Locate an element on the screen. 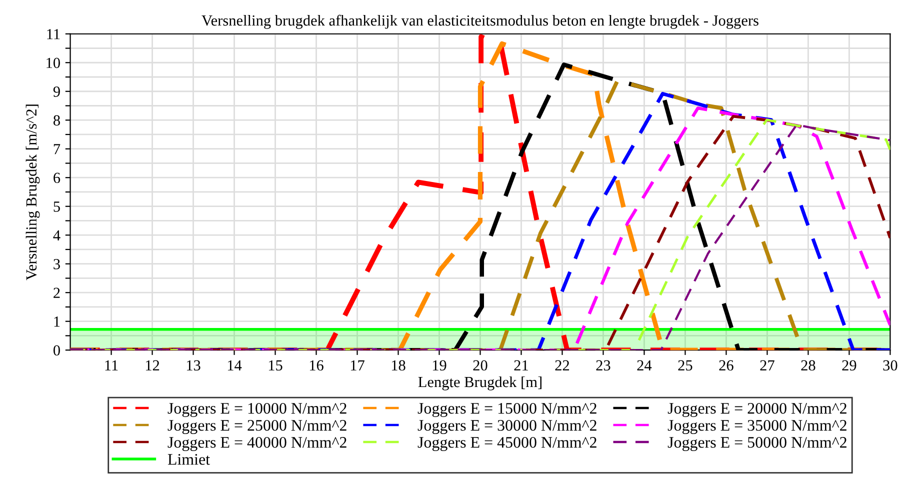 The image size is (901, 491). y-tick-label: 1 is located at coordinates (57, 321).